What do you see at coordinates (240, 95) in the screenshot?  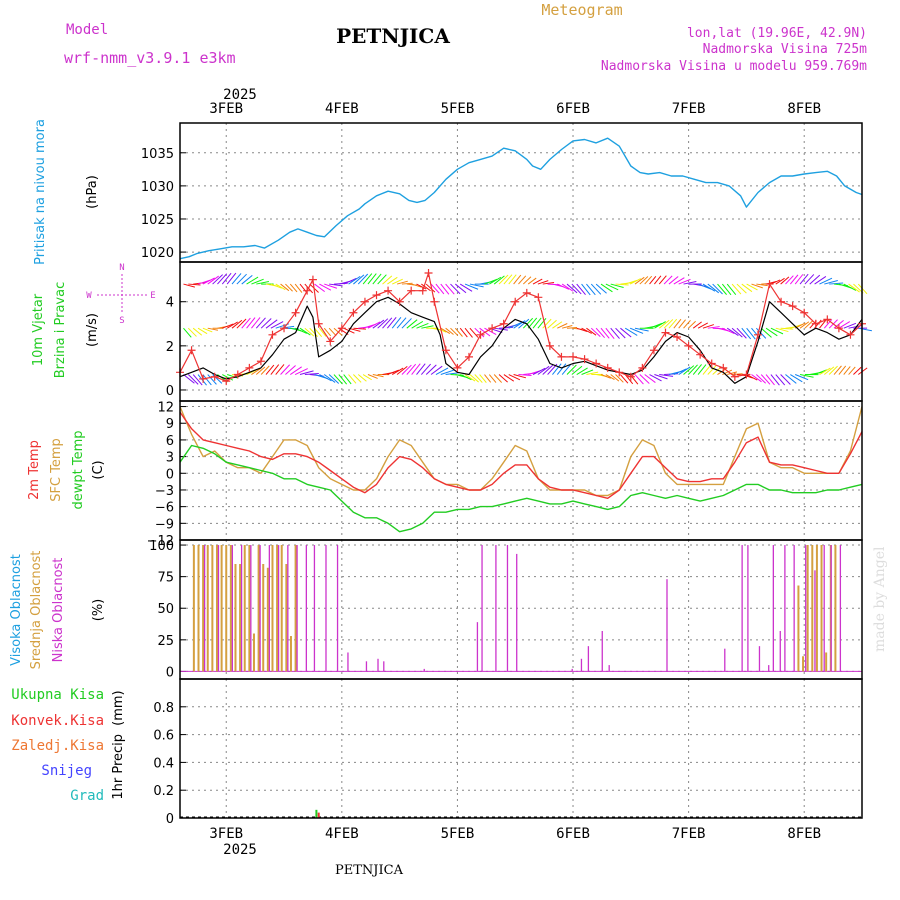 I see `year-top-label: 2025` at bounding box center [240, 95].